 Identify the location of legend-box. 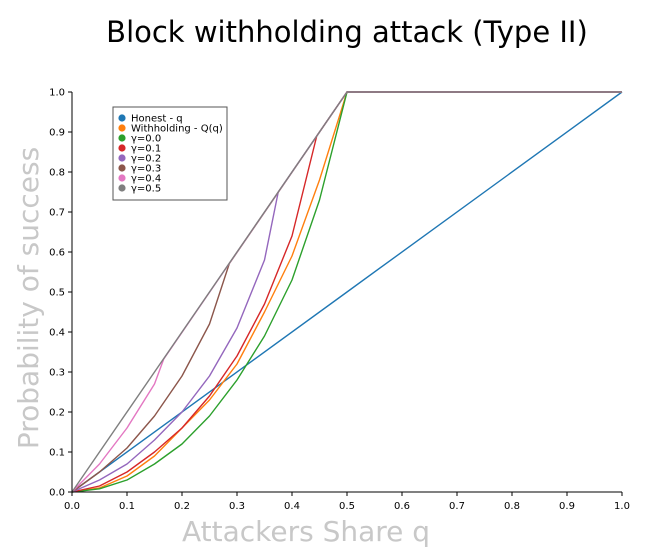
(170, 153).